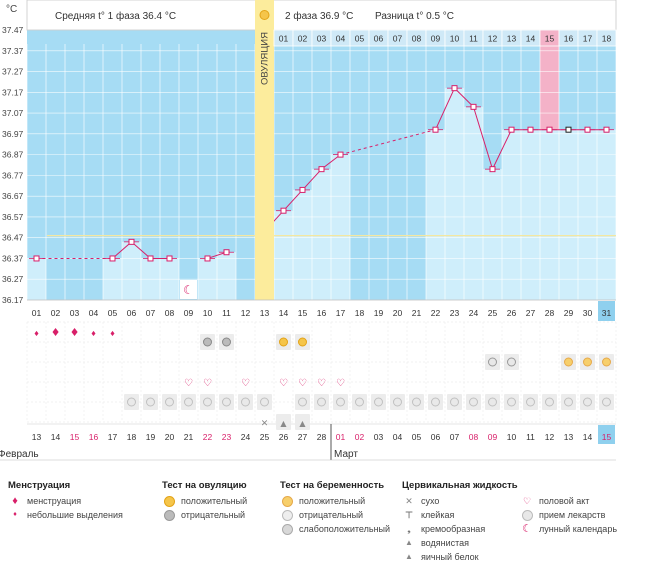 The height and width of the screenshot is (587, 655). What do you see at coordinates (13, 51) in the screenshot?
I see `y-tick-label: 37.37` at bounding box center [13, 51].